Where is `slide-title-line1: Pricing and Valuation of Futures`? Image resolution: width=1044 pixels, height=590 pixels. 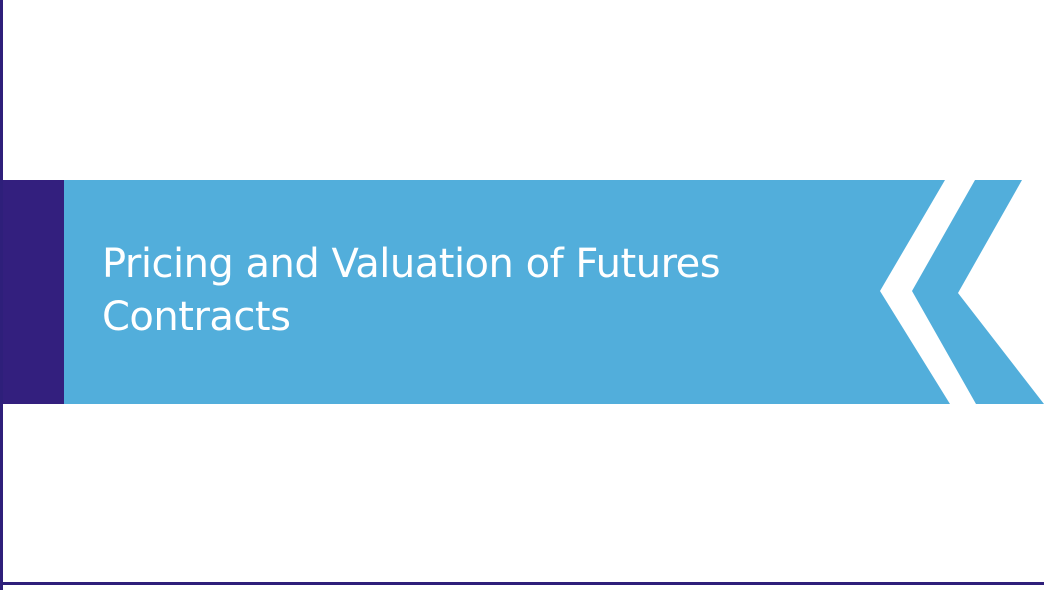
slide-title-line1: Pricing and Valuation of Futures is located at coordinates (411, 264).